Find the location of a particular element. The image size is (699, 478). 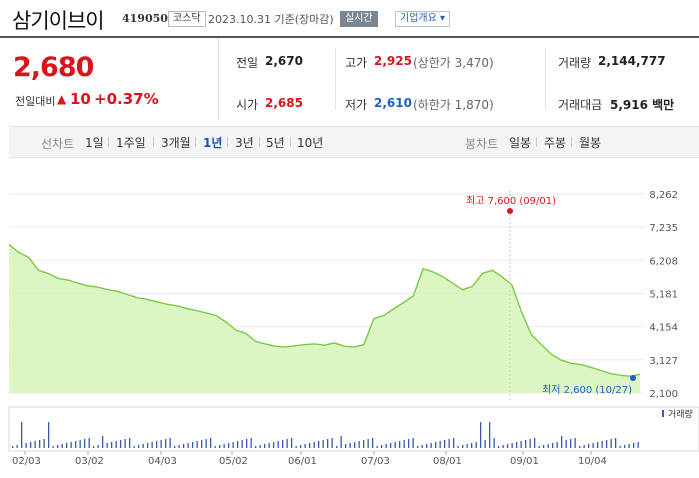

candle-daily: 일봉 is located at coordinates (520, 143).